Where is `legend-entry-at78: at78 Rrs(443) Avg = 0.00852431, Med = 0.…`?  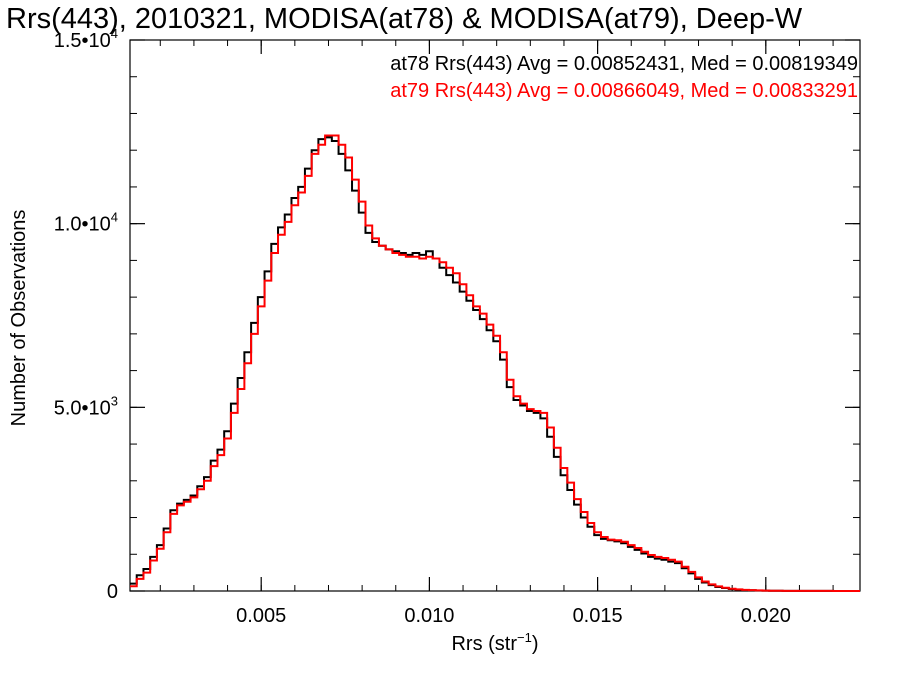
legend-entry-at78: at78 Rrs(443) Avg = 0.00852431, Med = 0.… is located at coordinates (624, 64).